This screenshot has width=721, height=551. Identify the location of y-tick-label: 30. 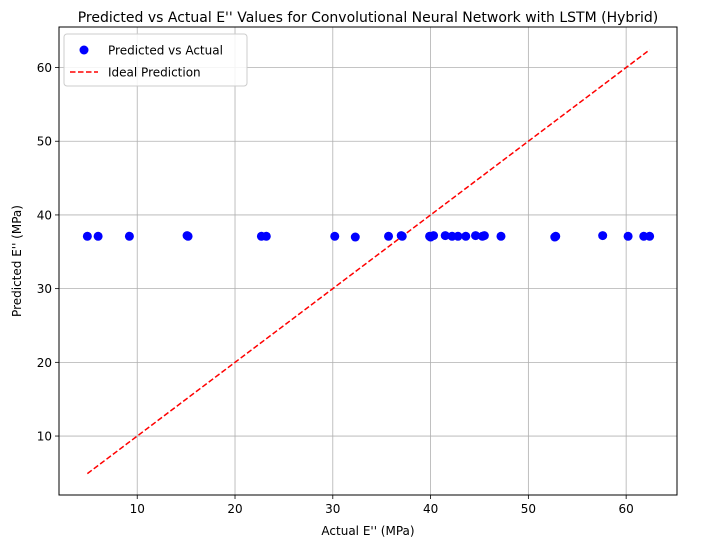
(44, 289).